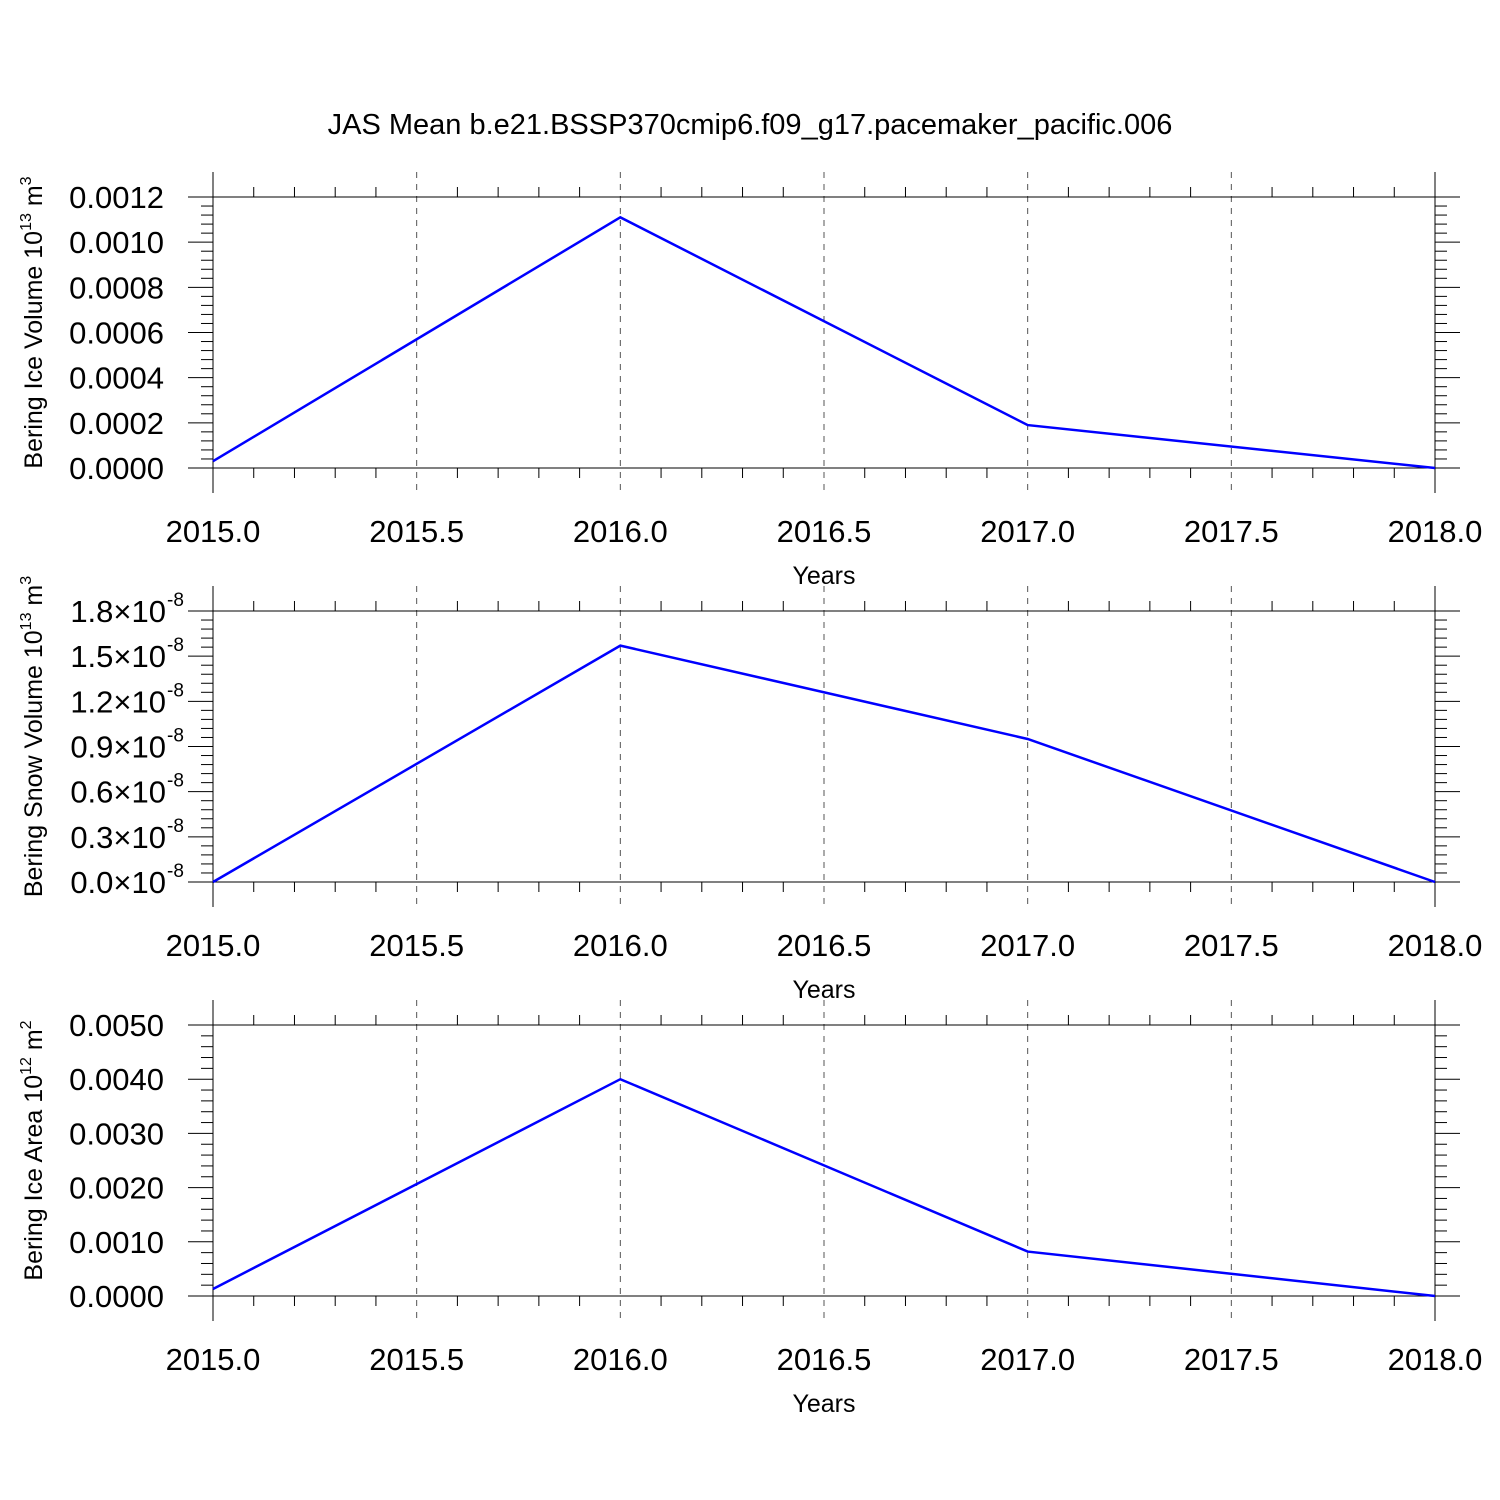 The image size is (1500, 1500). I want to click on y-tick-label: 0.0020, so click(116, 1188).